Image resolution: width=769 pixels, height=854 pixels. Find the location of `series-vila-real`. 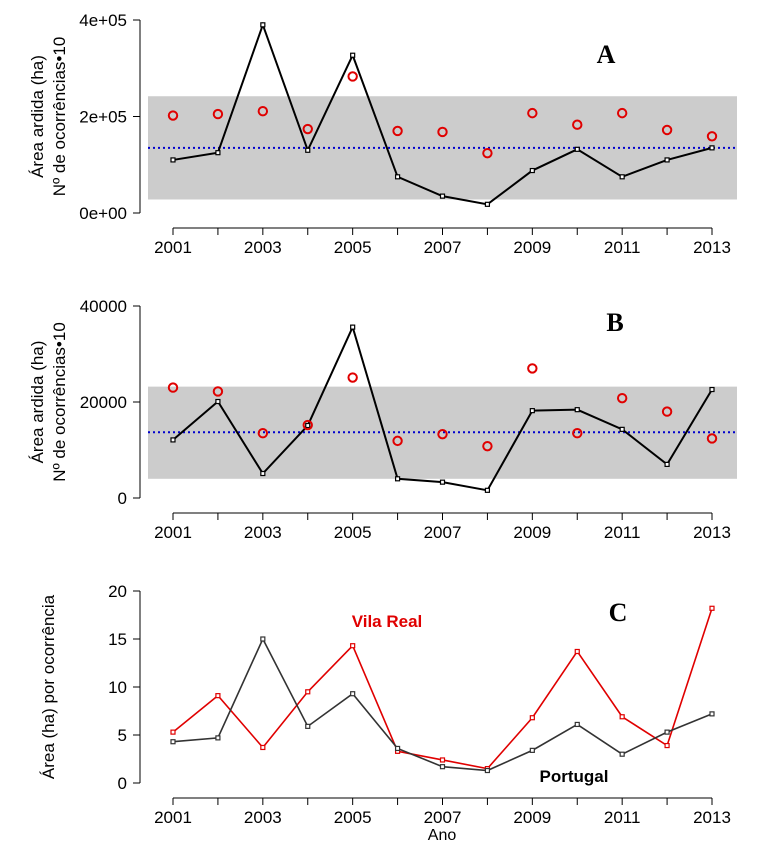

series-vila-real is located at coordinates (442, 688).